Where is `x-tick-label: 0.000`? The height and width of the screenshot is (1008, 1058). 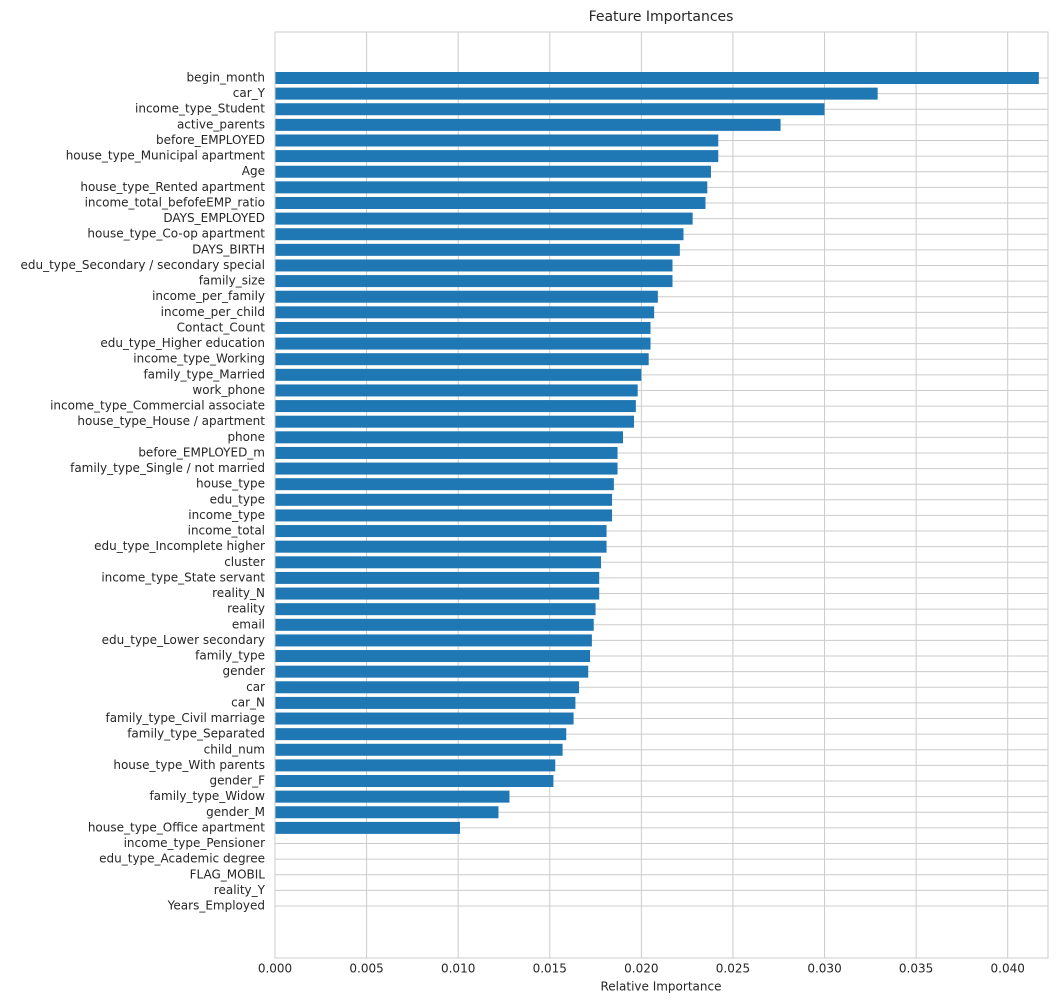 x-tick-label: 0.000 is located at coordinates (275, 969).